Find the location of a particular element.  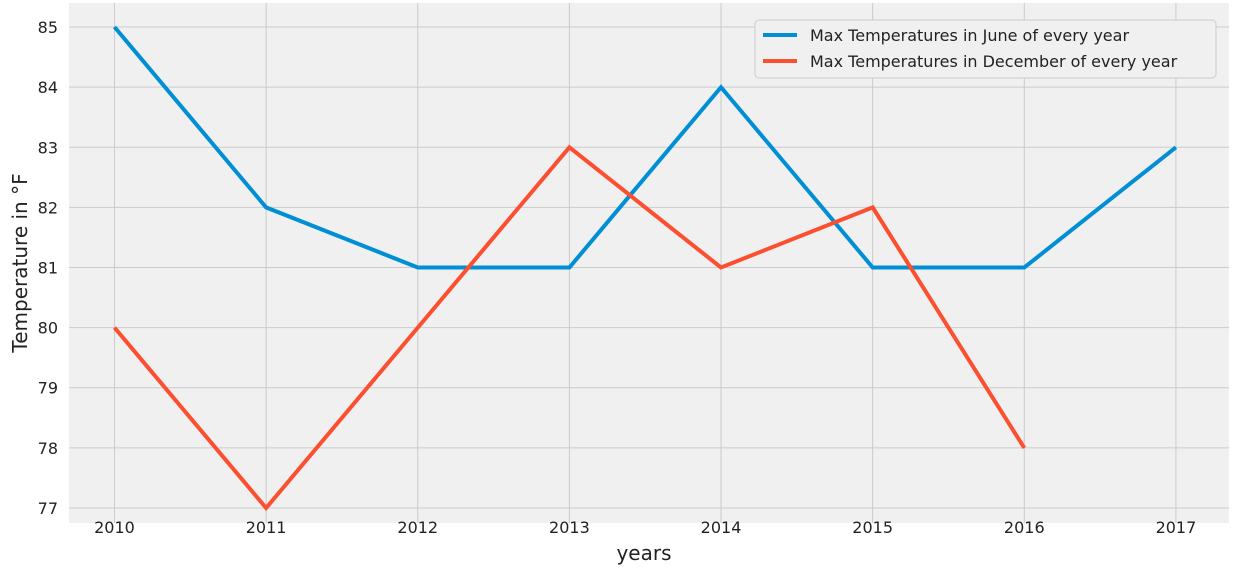

x-tick-label: 2015 is located at coordinates (872, 527).